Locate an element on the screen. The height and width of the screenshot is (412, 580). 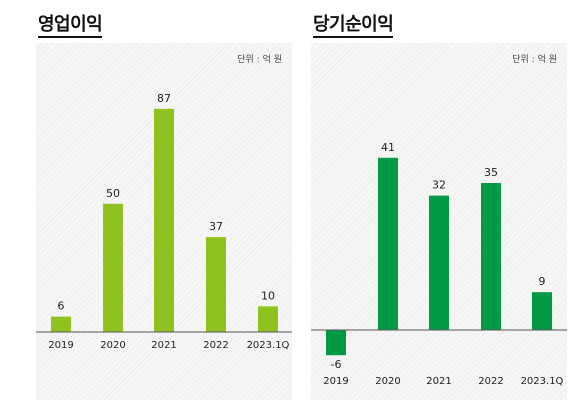
chart-title-net-income: 당기순이익 is located at coordinates (353, 24).